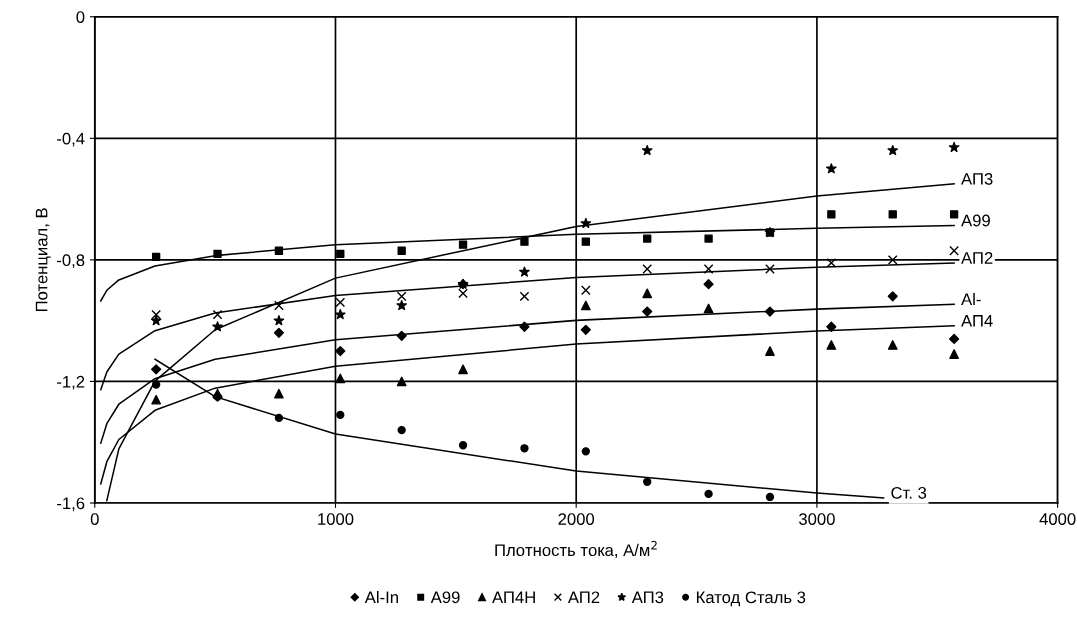 The image size is (1077, 621). Describe the element at coordinates (751, 599) in the screenshot. I see `legend-label: Катод Сталь 3` at that location.